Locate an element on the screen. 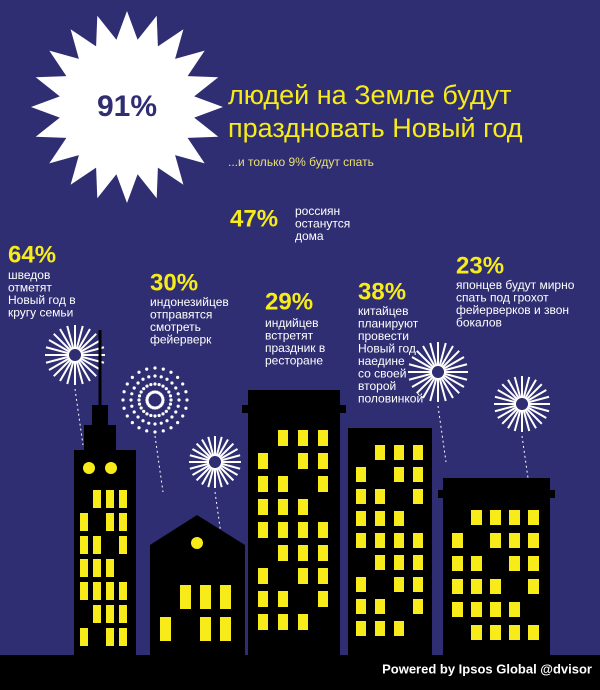  fact-text: китайцев is located at coordinates (383, 311).